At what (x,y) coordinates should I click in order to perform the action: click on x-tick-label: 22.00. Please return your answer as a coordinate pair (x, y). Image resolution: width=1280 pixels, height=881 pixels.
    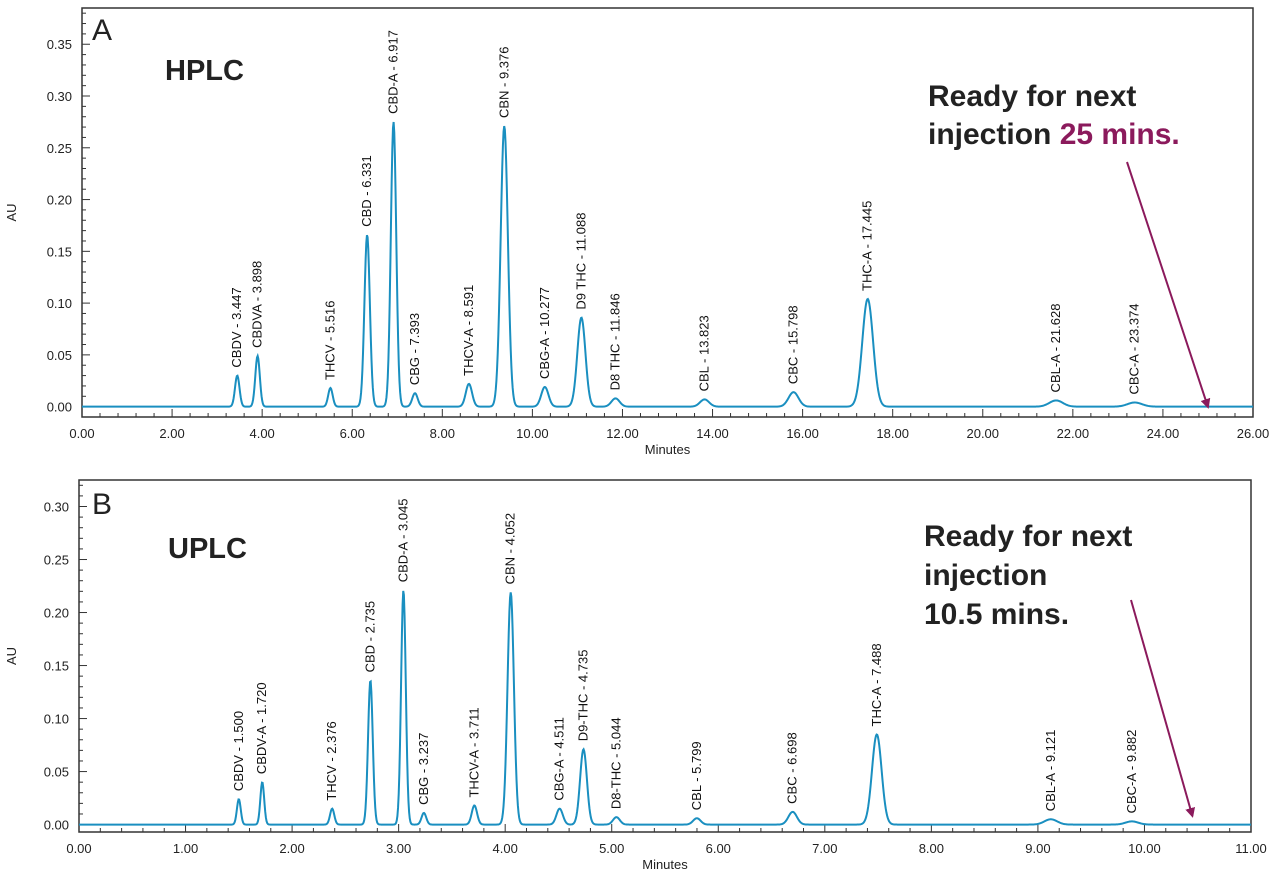
    Looking at the image, I should click on (1073, 433).